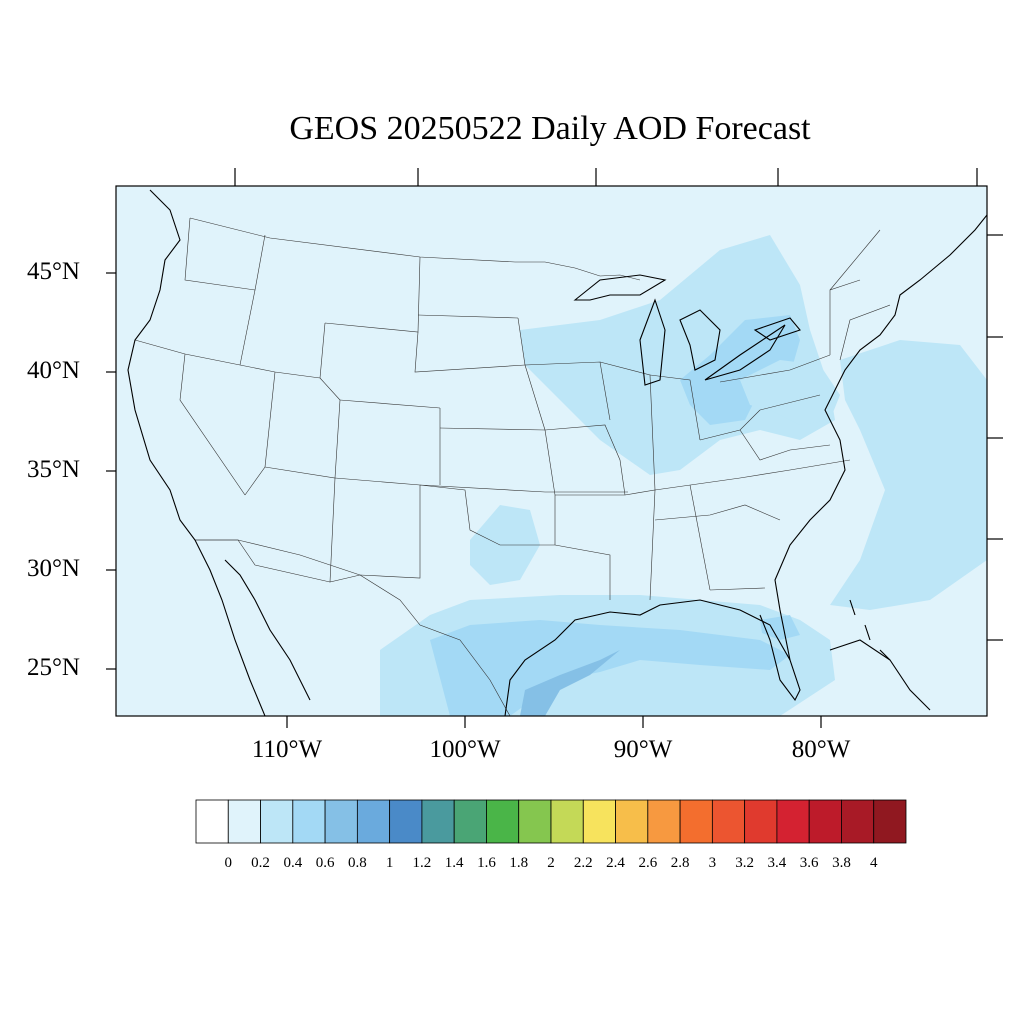  I want to click on colorbar-tick-label: 3, so click(712, 863).